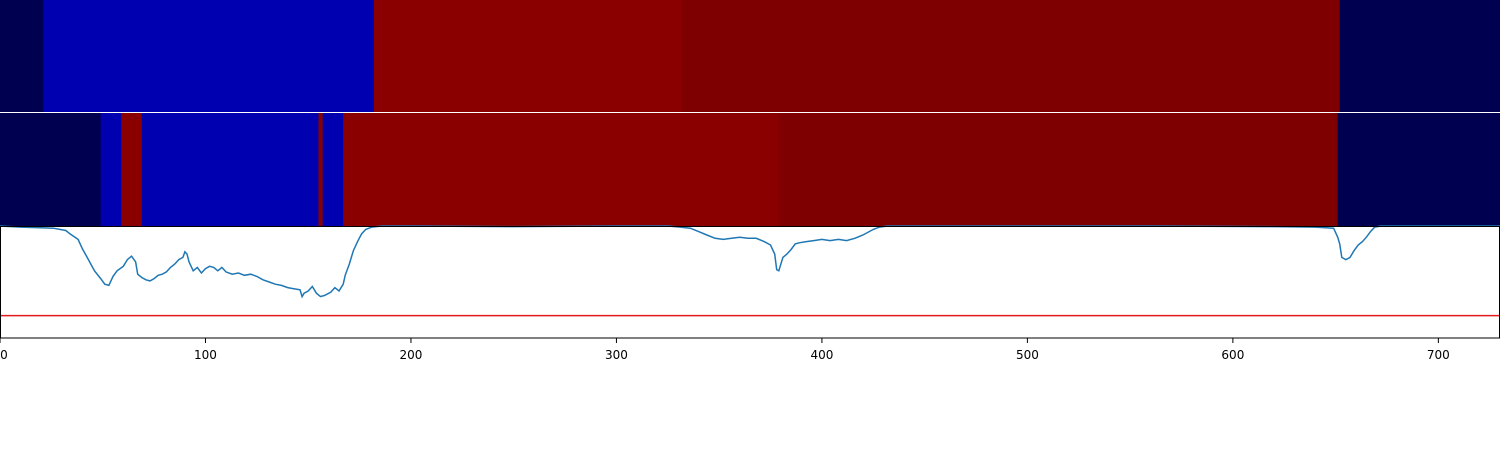  I want to click on x-tick-label: 600, so click(1232, 355).